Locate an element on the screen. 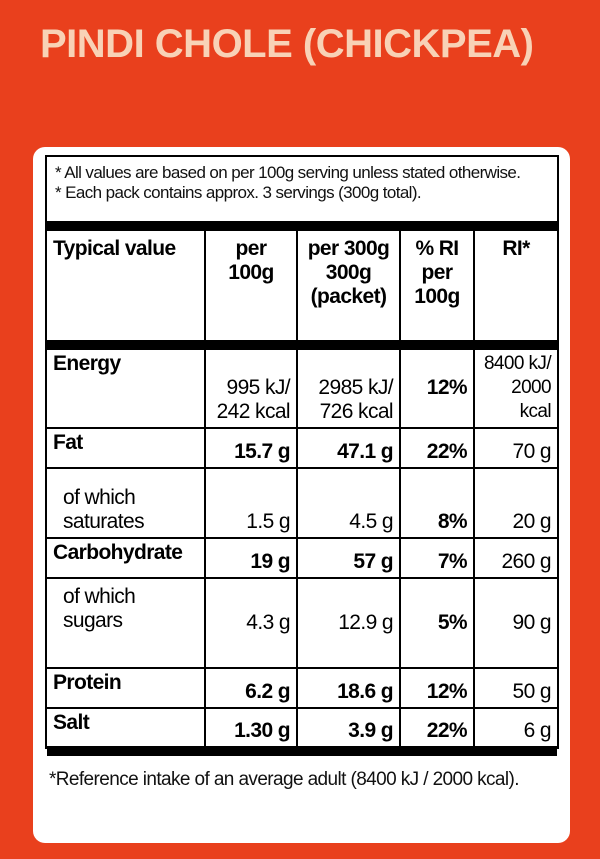 Image resolution: width=600 pixels, height=859 pixels. row: Salt 1.30 g 3.9 g 22% 6 g is located at coordinates (302, 732).